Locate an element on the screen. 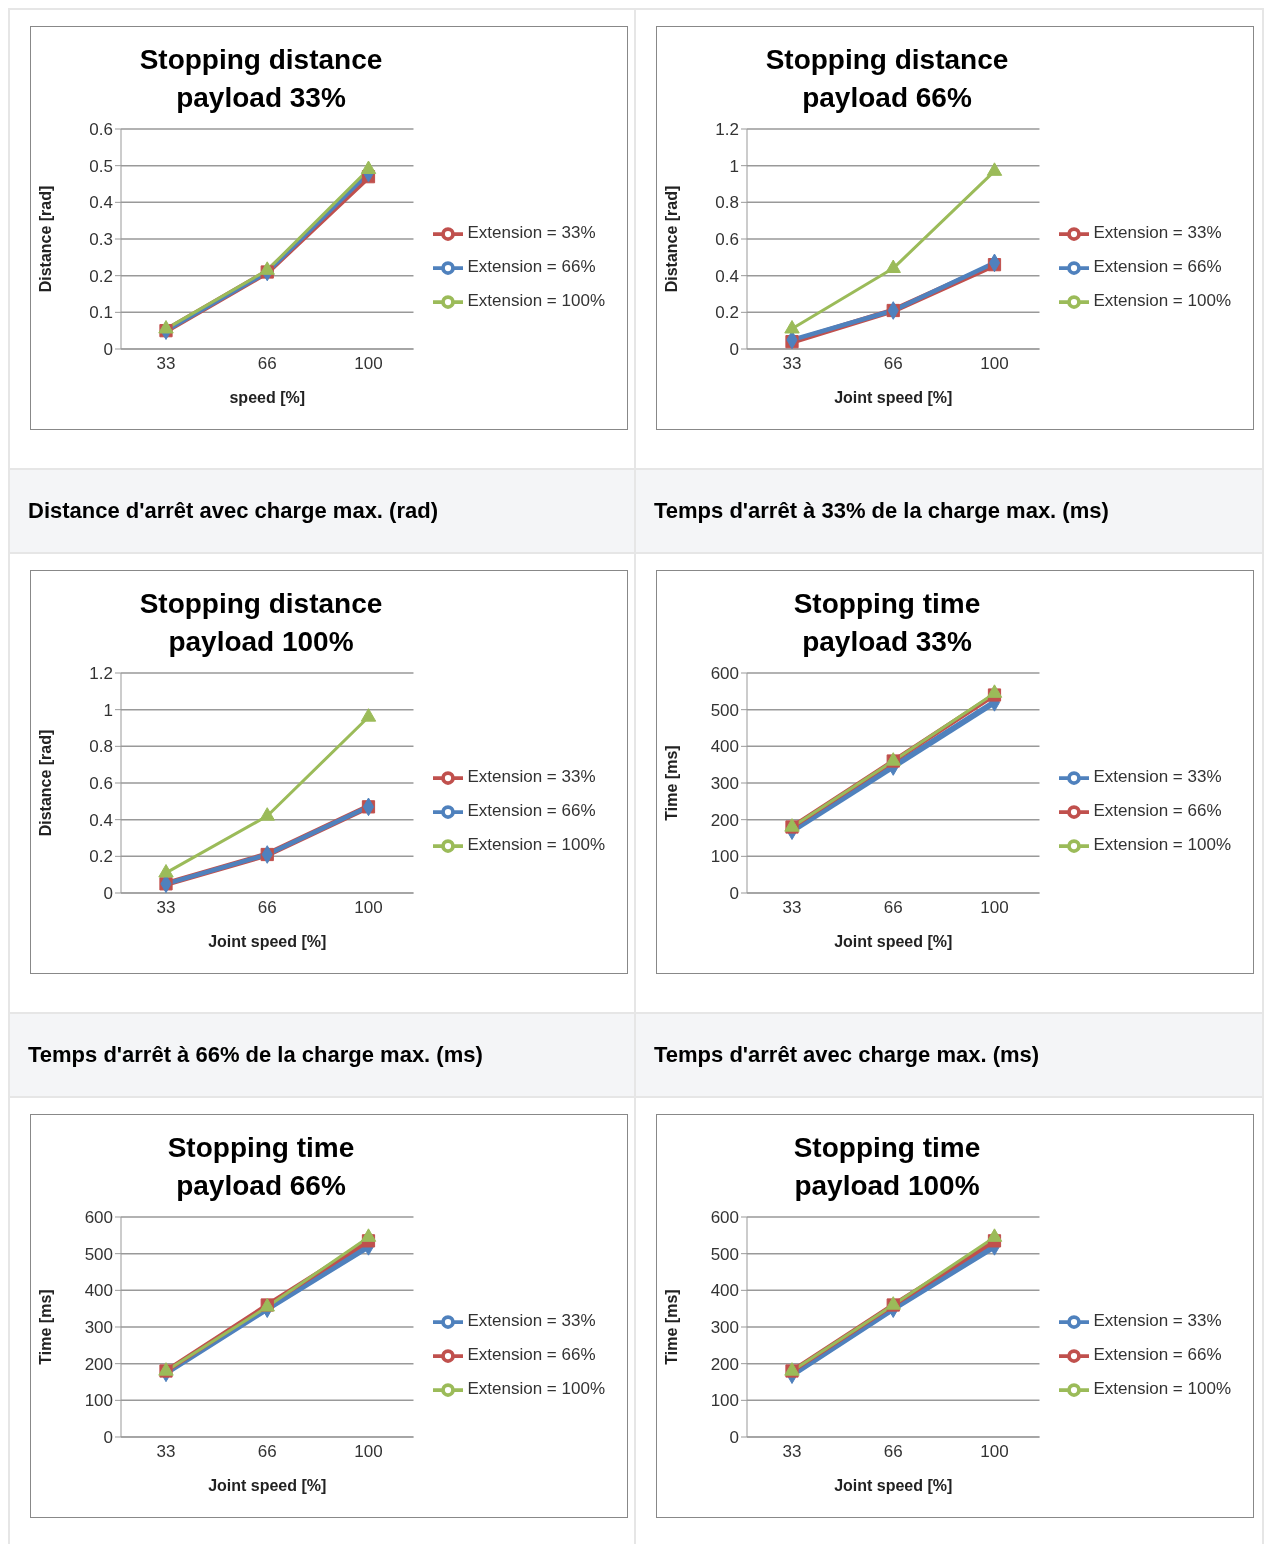 Image resolution: width=1270 pixels, height=1544 pixels. text: Temps d'arrêt à 33% de la charge max. (ms) is located at coordinates (949, 511).